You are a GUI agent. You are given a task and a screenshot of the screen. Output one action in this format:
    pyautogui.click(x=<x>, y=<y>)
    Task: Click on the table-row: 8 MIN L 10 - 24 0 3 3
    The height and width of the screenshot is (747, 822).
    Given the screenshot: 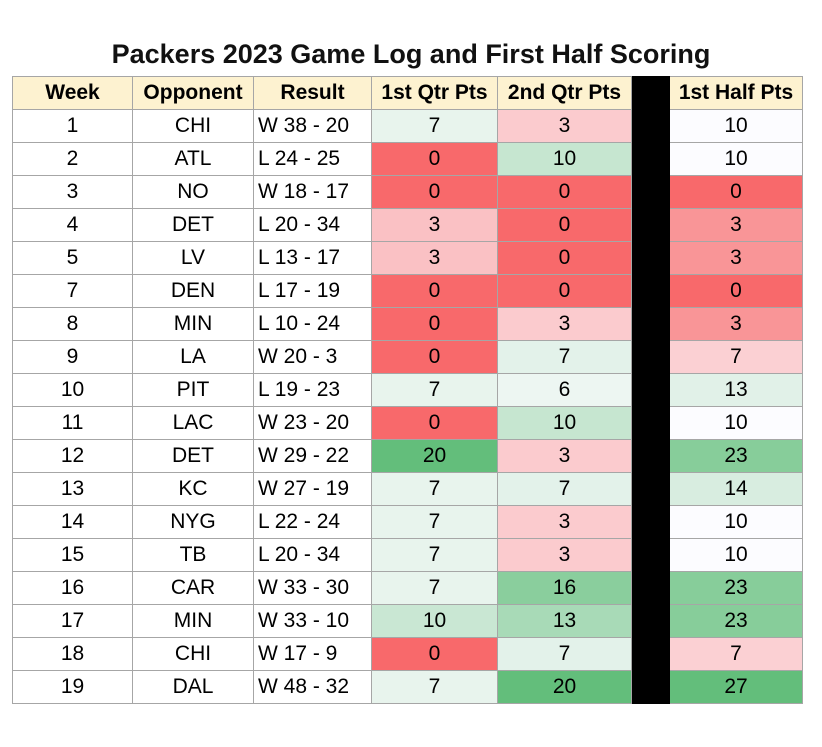 What is the action you would take?
    pyautogui.click(x=407, y=324)
    